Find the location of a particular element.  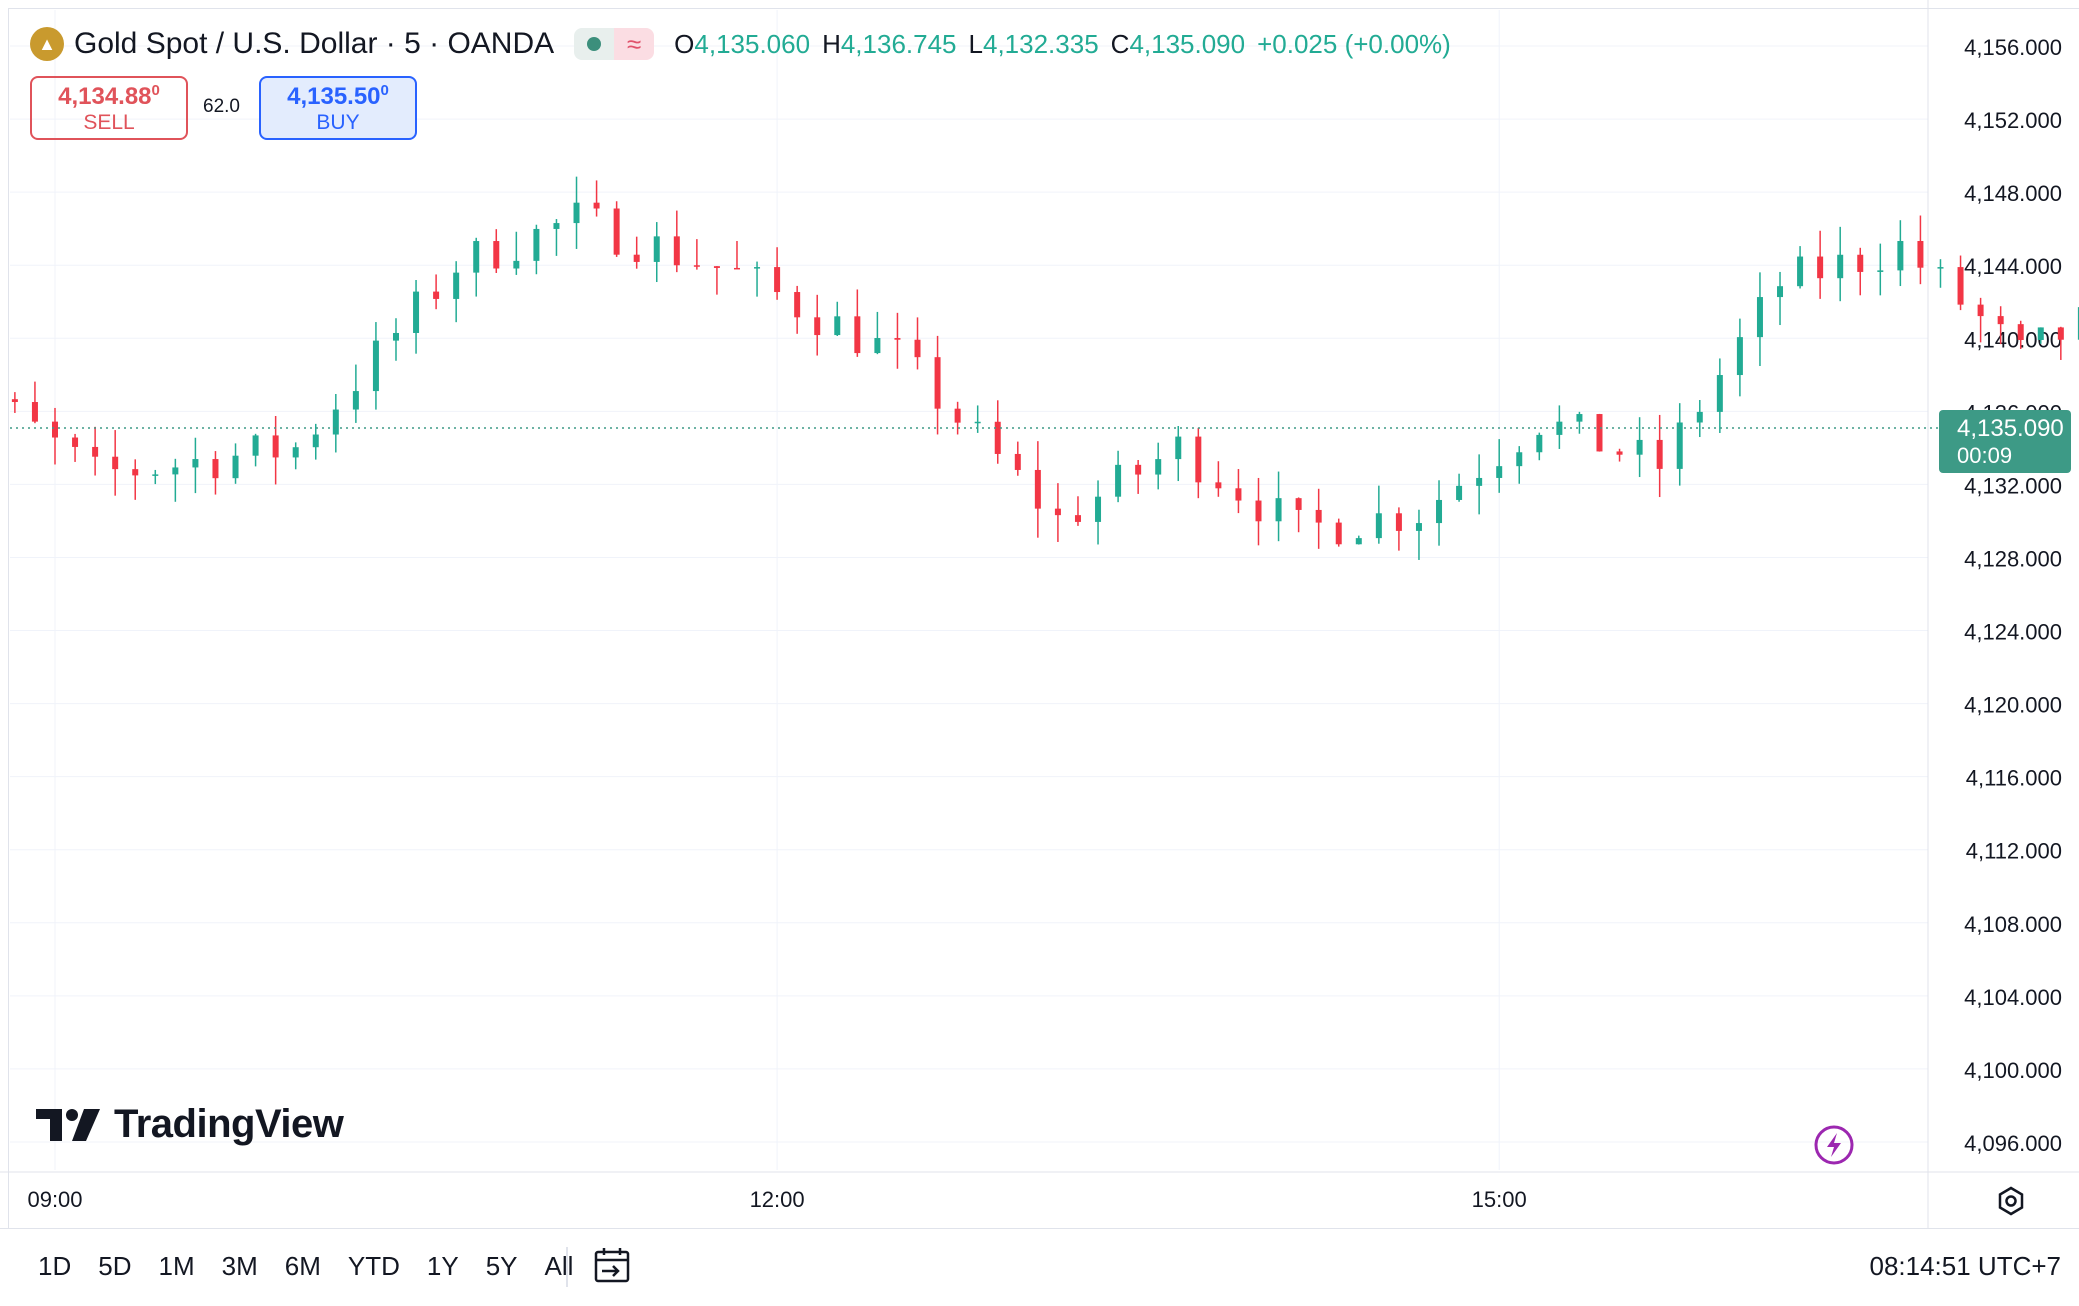

go-to-date-calendar-icon is located at coordinates (612, 1265).